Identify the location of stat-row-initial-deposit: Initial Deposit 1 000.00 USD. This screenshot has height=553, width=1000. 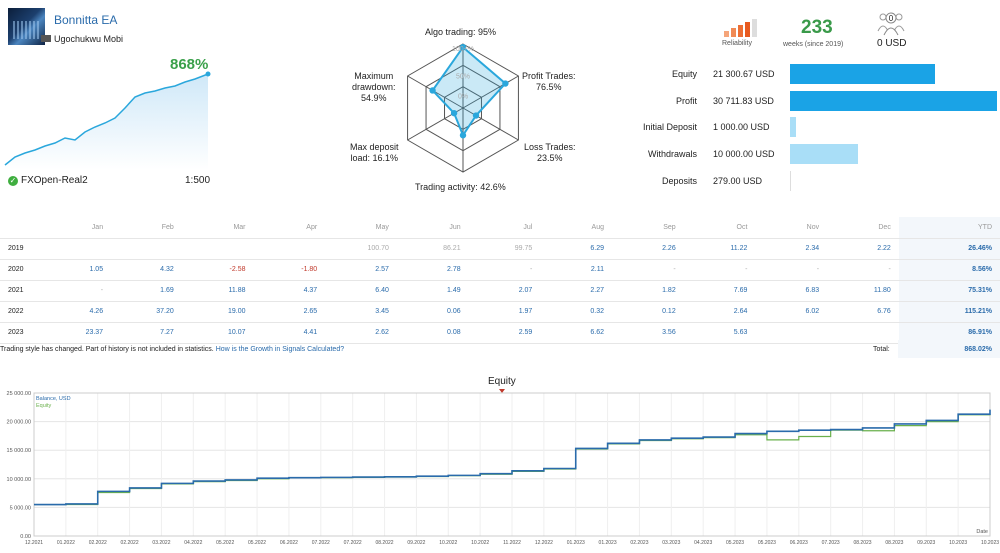
(800, 128).